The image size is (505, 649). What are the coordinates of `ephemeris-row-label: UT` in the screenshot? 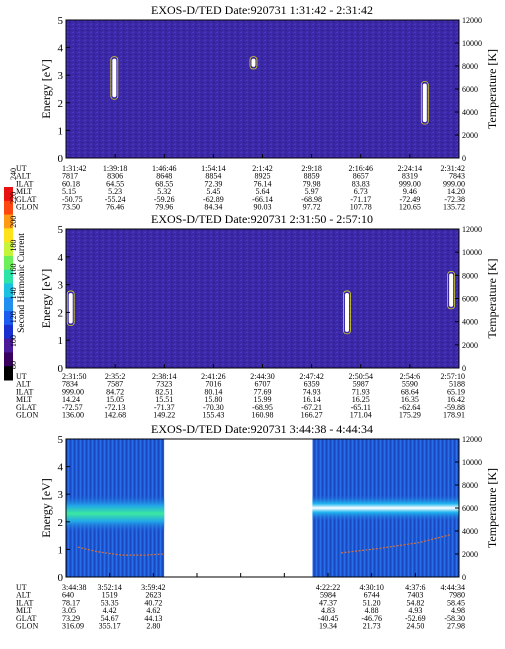 It's located at (21, 587).